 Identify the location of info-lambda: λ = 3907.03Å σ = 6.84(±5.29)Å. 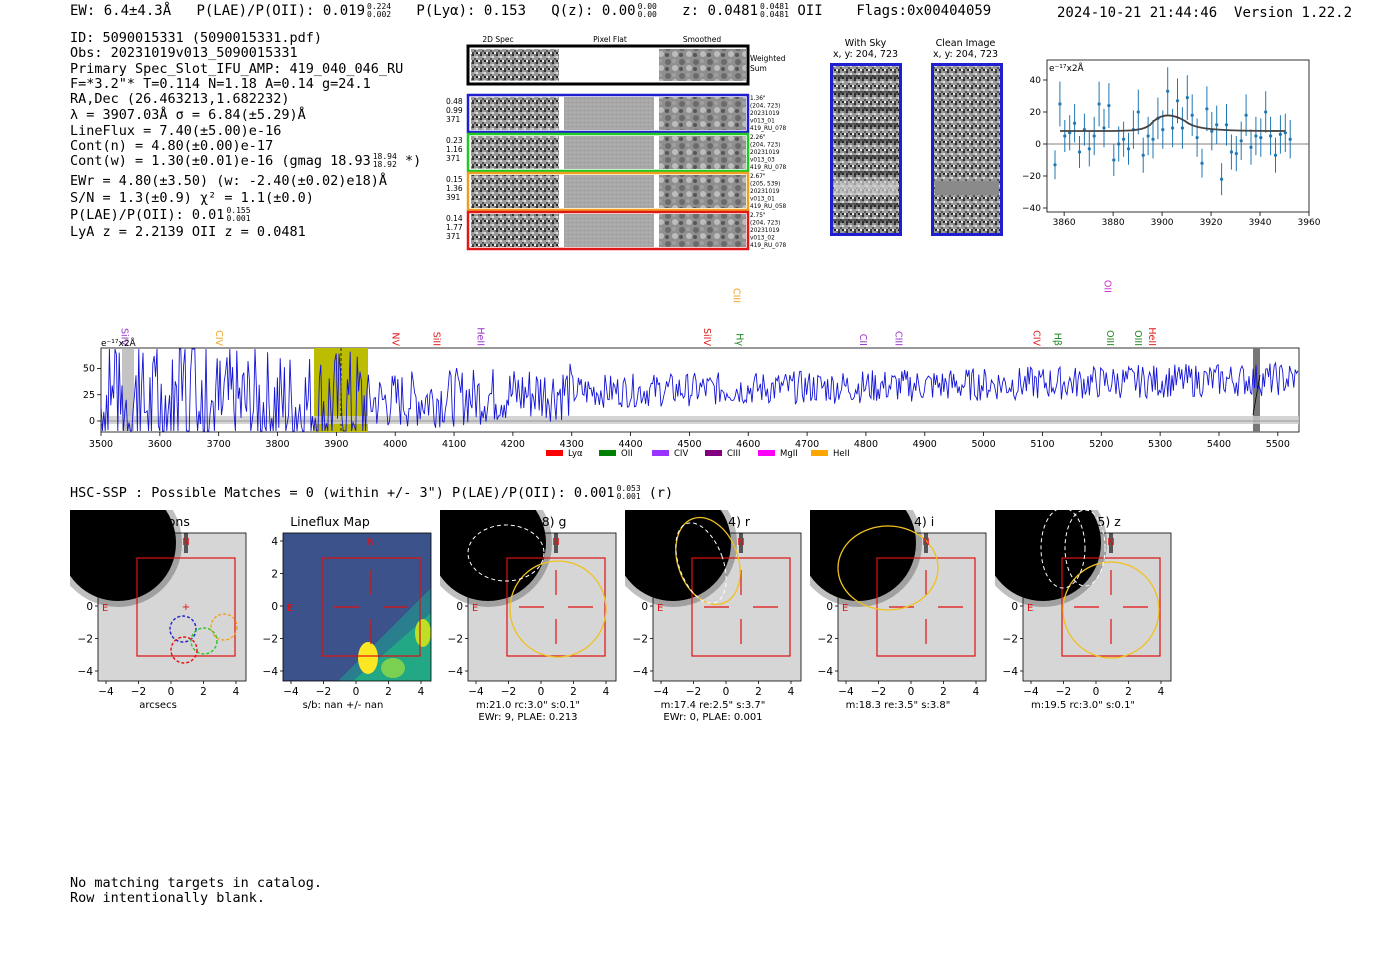
(188, 115).